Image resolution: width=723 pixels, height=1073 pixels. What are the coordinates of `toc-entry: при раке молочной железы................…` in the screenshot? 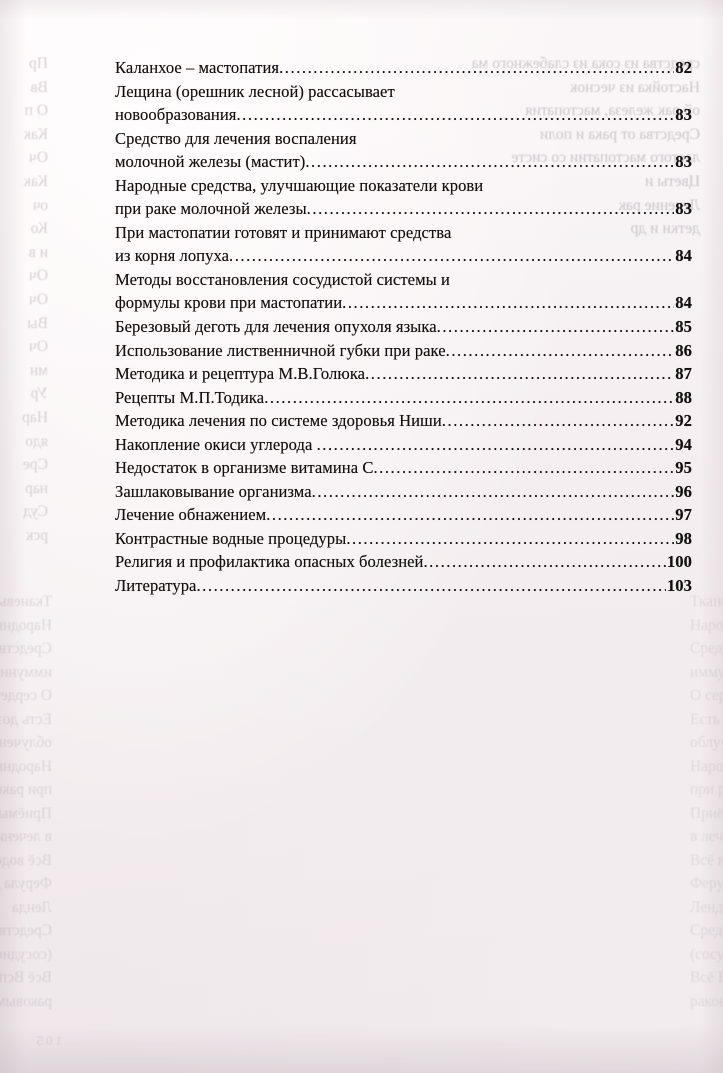 It's located at (403, 209).